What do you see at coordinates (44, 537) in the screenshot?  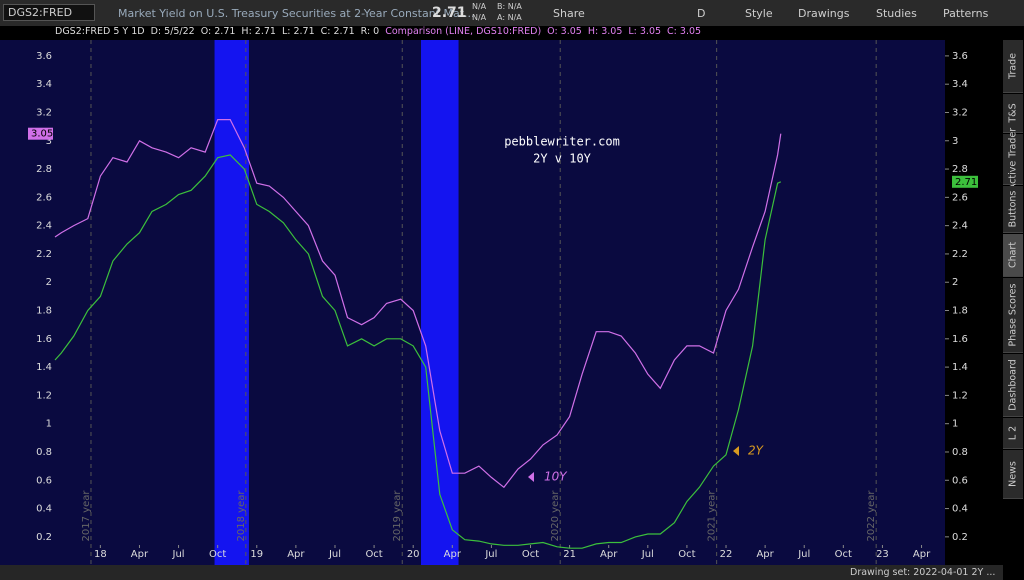 I see `y-tick-label: 0.2` at bounding box center [44, 537].